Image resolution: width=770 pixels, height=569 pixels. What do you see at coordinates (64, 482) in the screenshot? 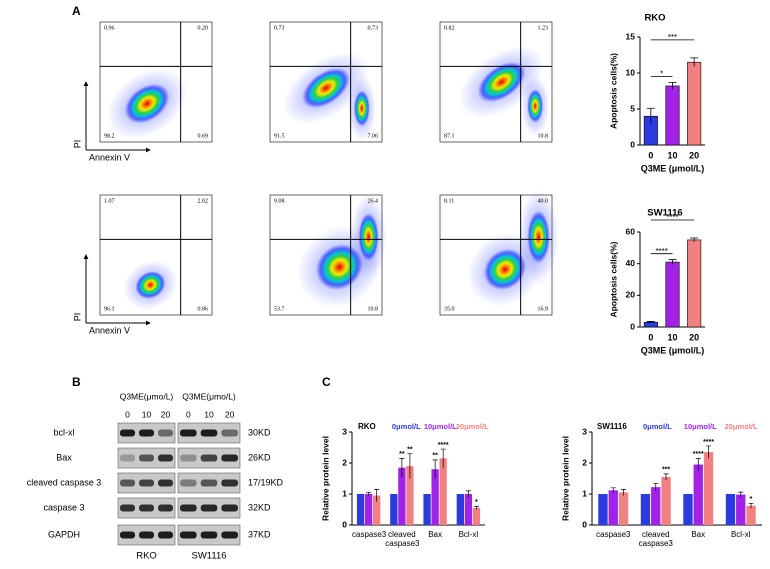
I see `protein-label: cleaved caspase 3` at bounding box center [64, 482].